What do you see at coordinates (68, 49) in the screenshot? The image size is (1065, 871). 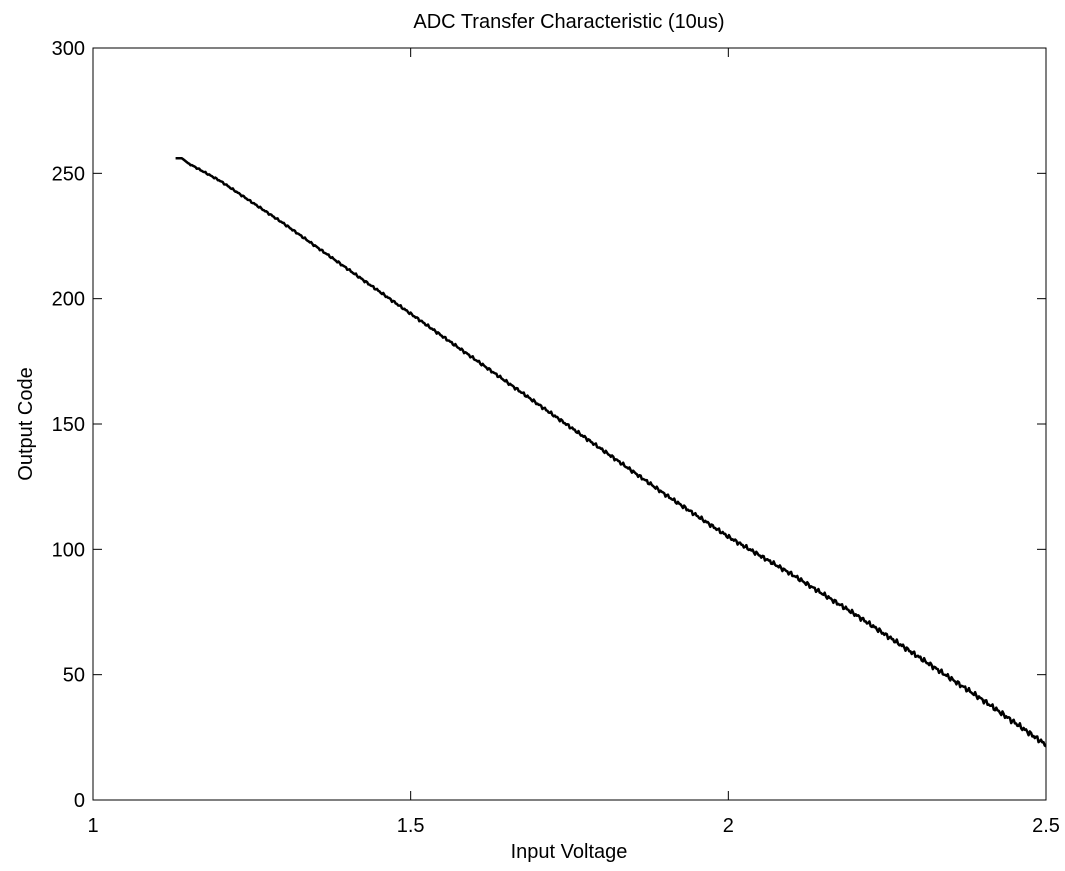 I see `y-tick-label: 300` at bounding box center [68, 49].